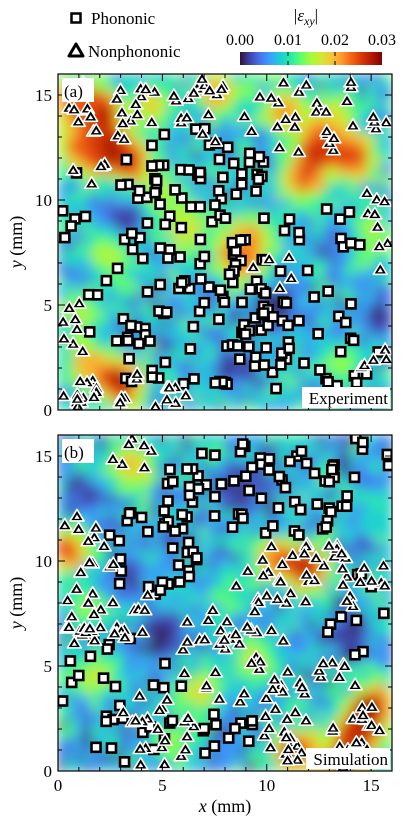 This screenshot has width=412, height=821. I want to click on colorbar-title: |εxy|, so click(306, 17).